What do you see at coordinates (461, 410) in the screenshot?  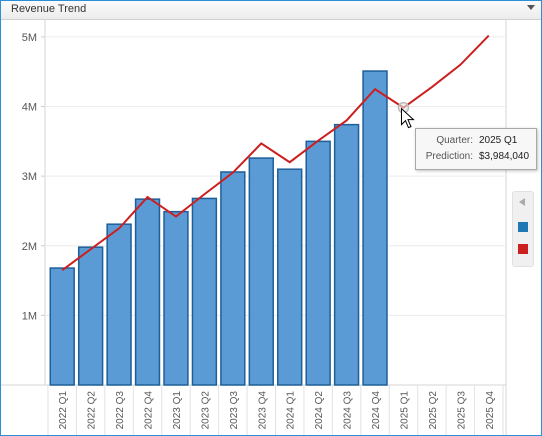 I see `x-tick-label: 2025 Q3` at bounding box center [461, 410].